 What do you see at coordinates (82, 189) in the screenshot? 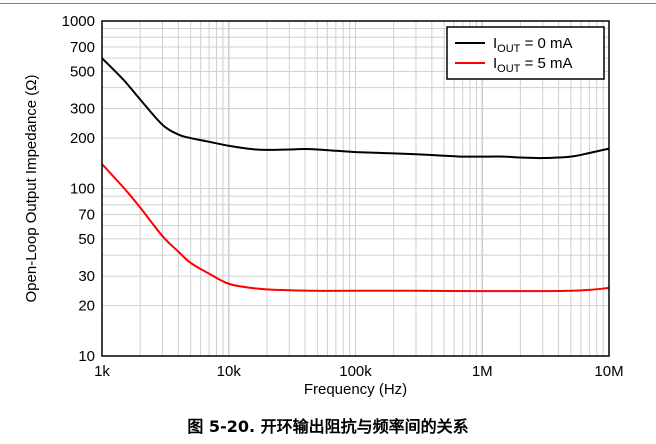
I see `y-tick-label: 100` at bounding box center [82, 189].